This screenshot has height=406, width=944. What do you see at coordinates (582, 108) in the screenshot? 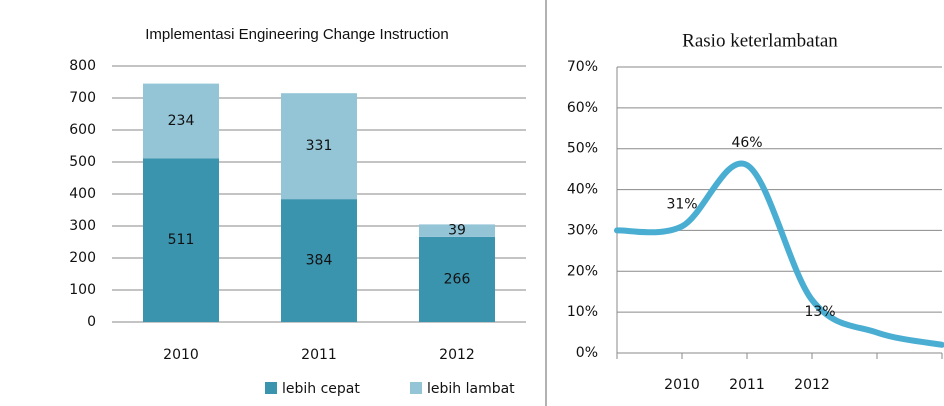
I see `y-tick-label: 60%` at bounding box center [582, 108].